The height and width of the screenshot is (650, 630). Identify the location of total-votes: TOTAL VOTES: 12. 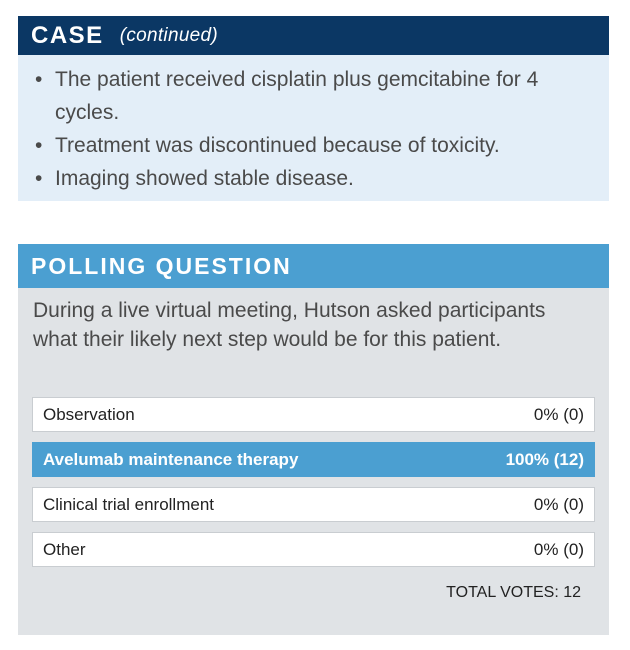
(513, 592).